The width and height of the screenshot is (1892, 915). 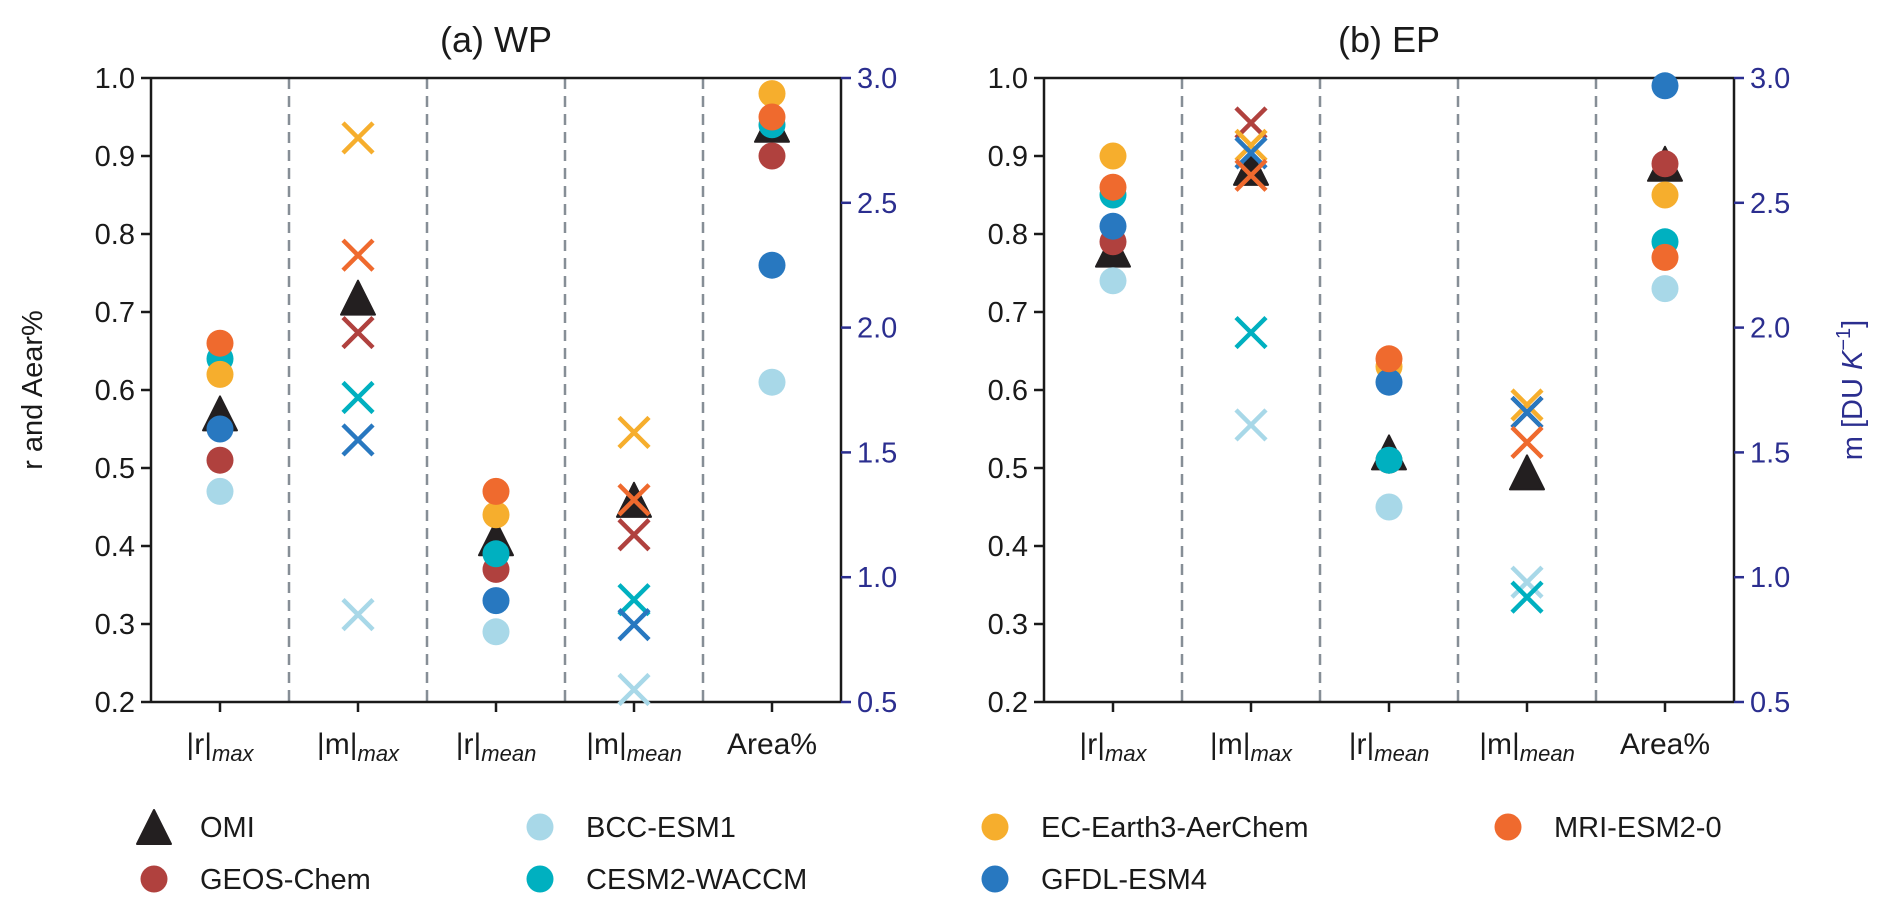 I want to click on legend-item: BCC-ESM1, so click(x=631, y=828).